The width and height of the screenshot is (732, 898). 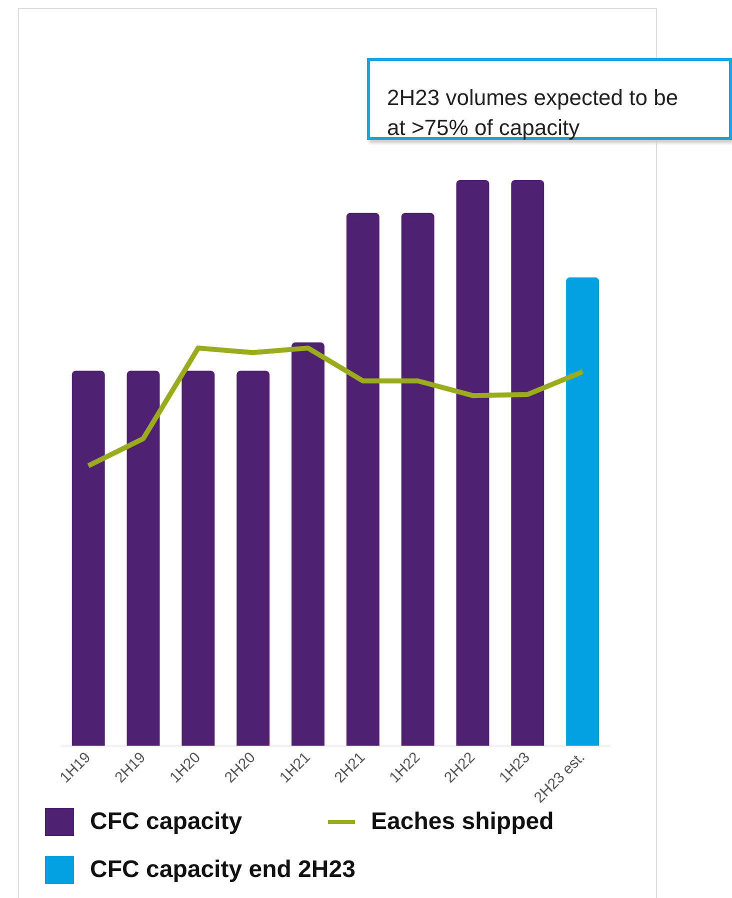 What do you see at coordinates (533, 113) in the screenshot?
I see `text: 2H23 volumes expected to be at >75% of capacity` at bounding box center [533, 113].